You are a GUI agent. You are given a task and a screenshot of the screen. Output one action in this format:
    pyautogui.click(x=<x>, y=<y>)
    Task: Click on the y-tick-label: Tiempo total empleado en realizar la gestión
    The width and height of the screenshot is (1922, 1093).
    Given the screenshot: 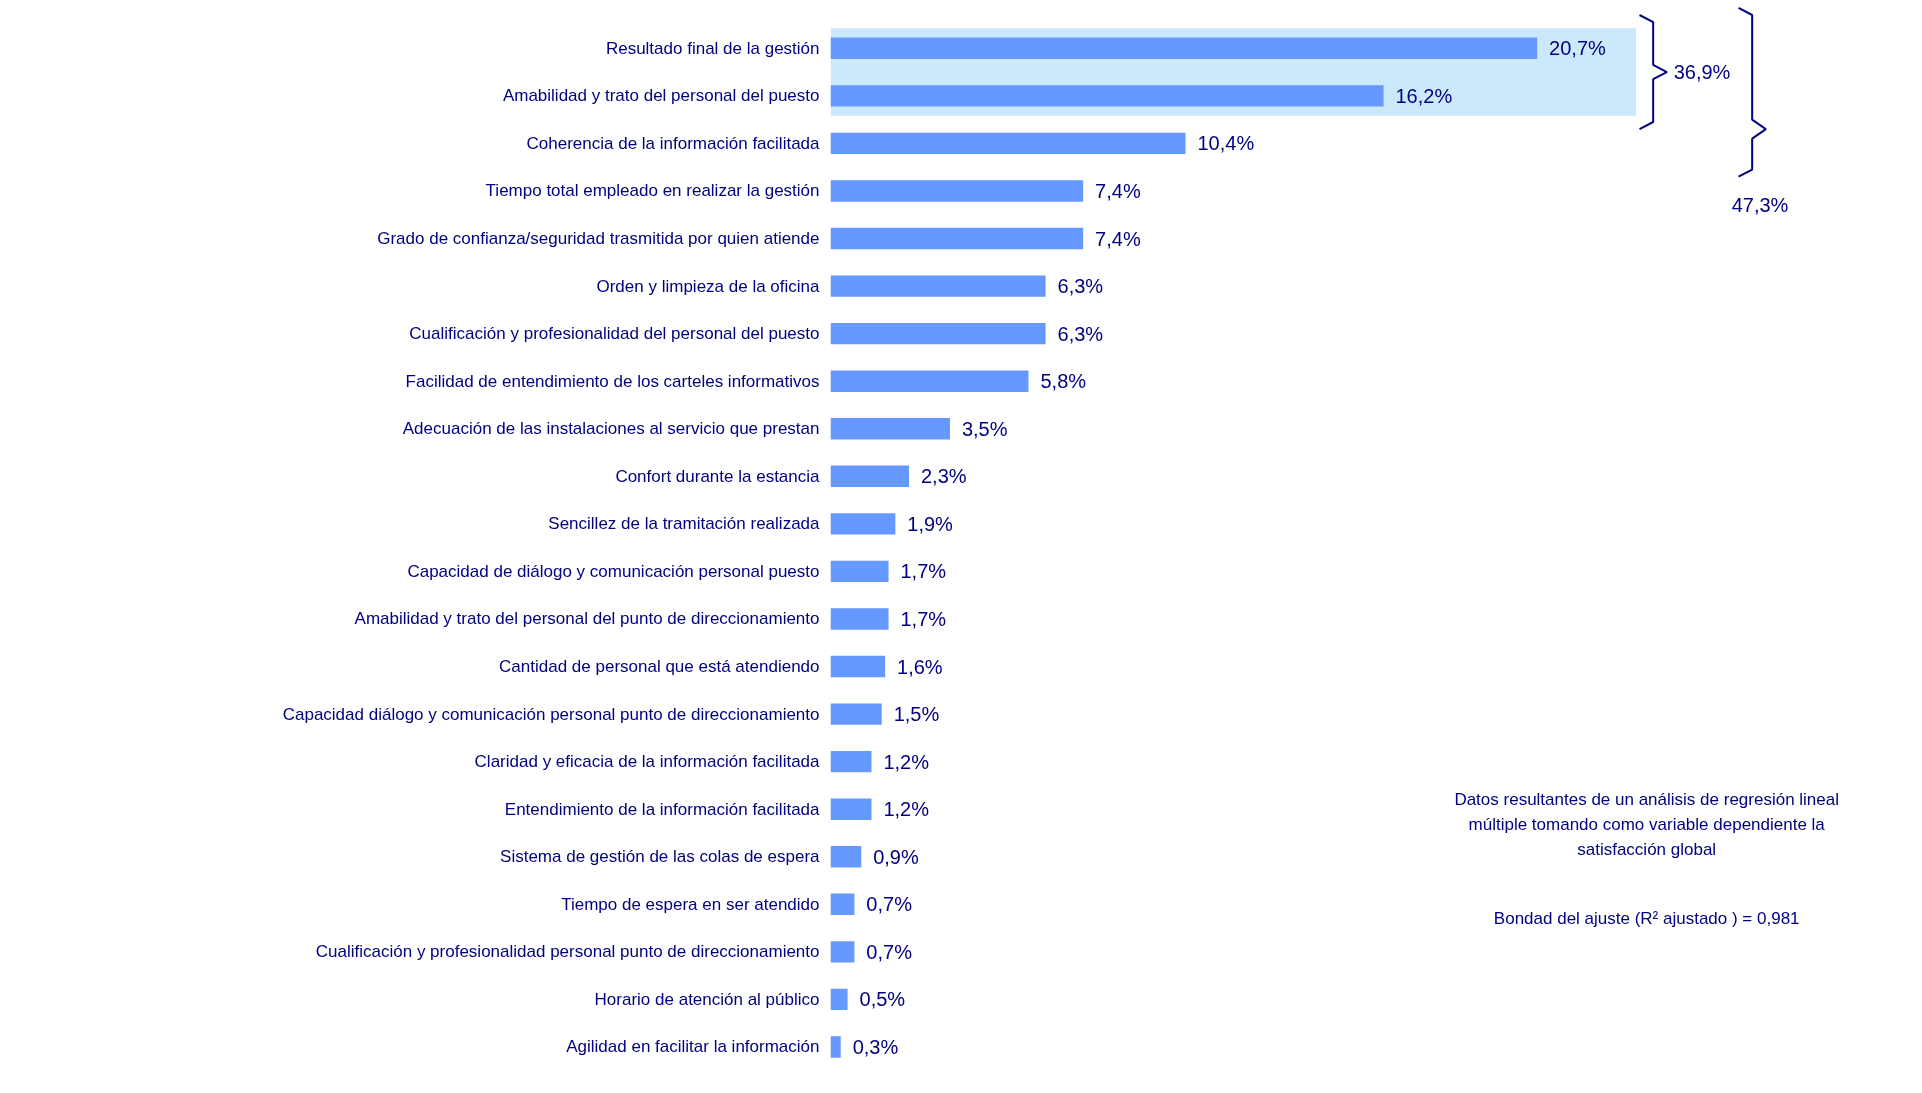 What is the action you would take?
    pyautogui.click(x=652, y=191)
    